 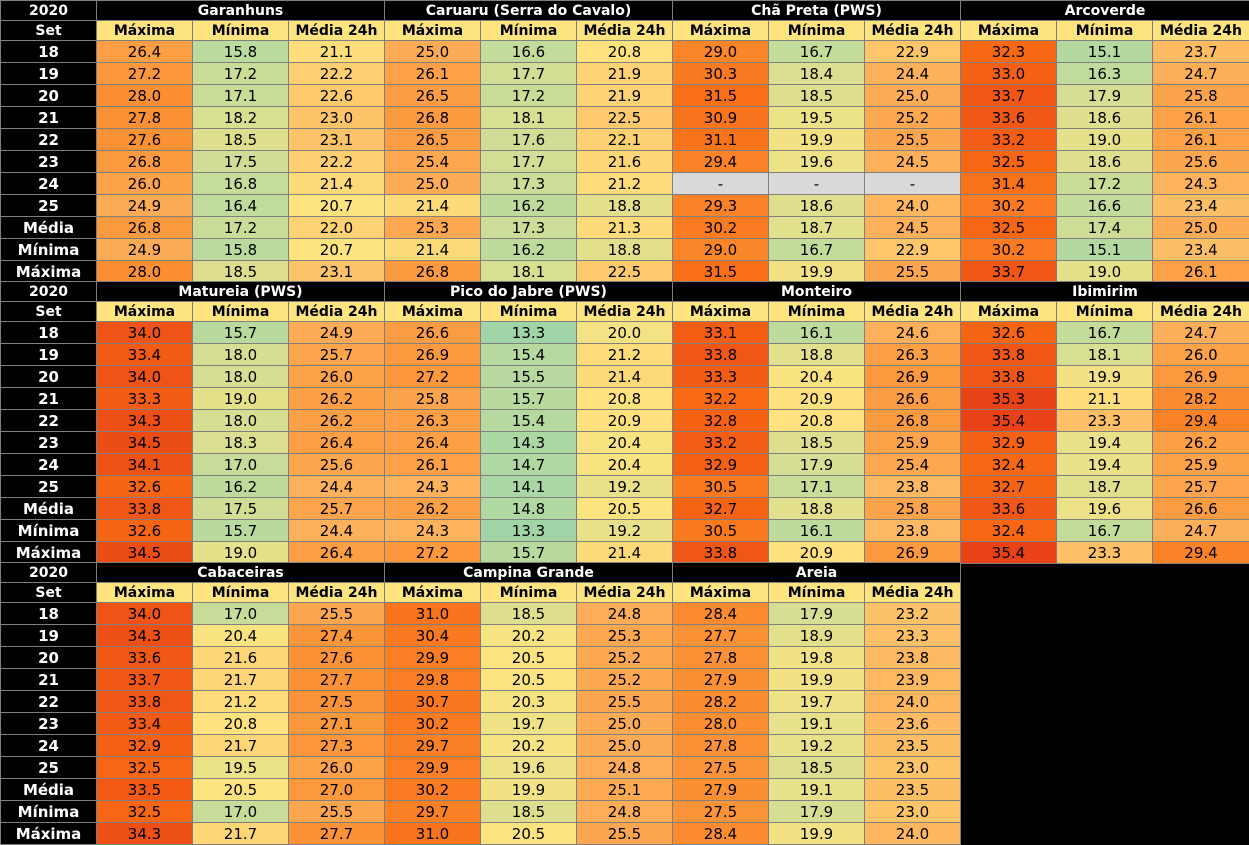 What do you see at coordinates (432, 249) in the screenshot?
I see `data-cell: 21.4` at bounding box center [432, 249].